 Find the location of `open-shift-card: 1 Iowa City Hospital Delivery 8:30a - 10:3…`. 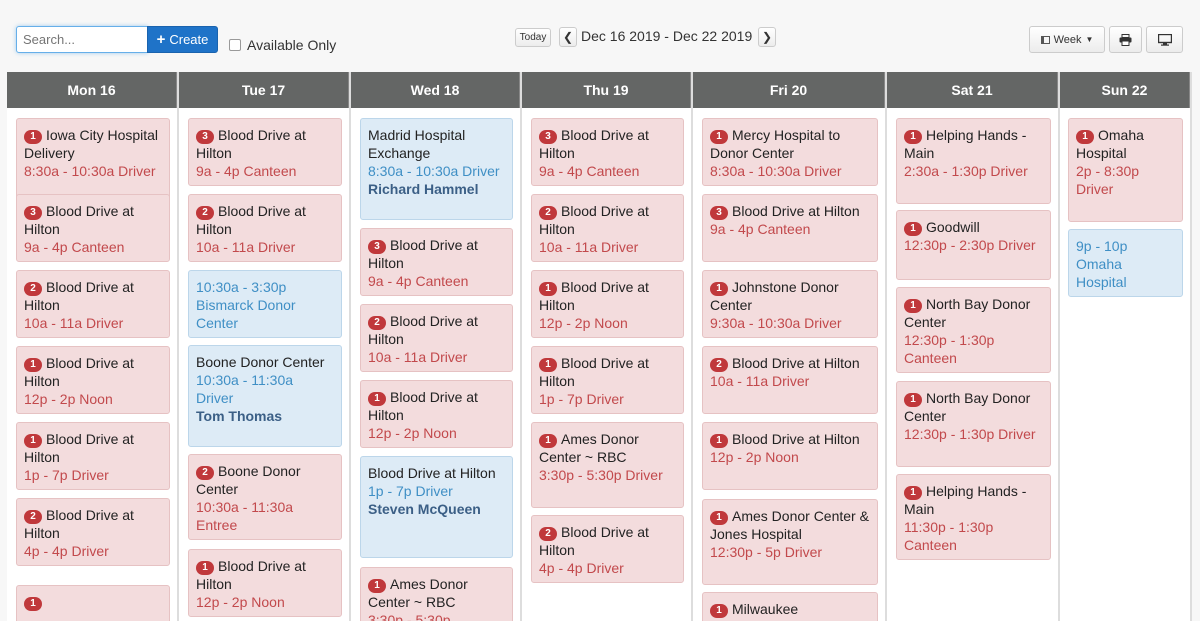

open-shift-card: 1 Iowa City Hospital Delivery 8:30a - 10:3… is located at coordinates (93, 161).